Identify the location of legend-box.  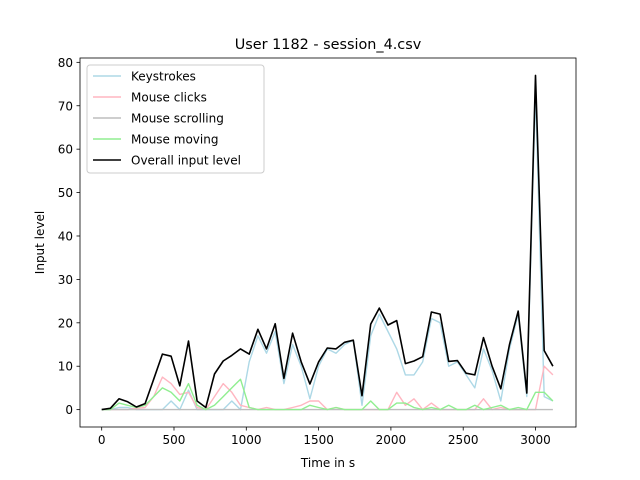
(175, 119).